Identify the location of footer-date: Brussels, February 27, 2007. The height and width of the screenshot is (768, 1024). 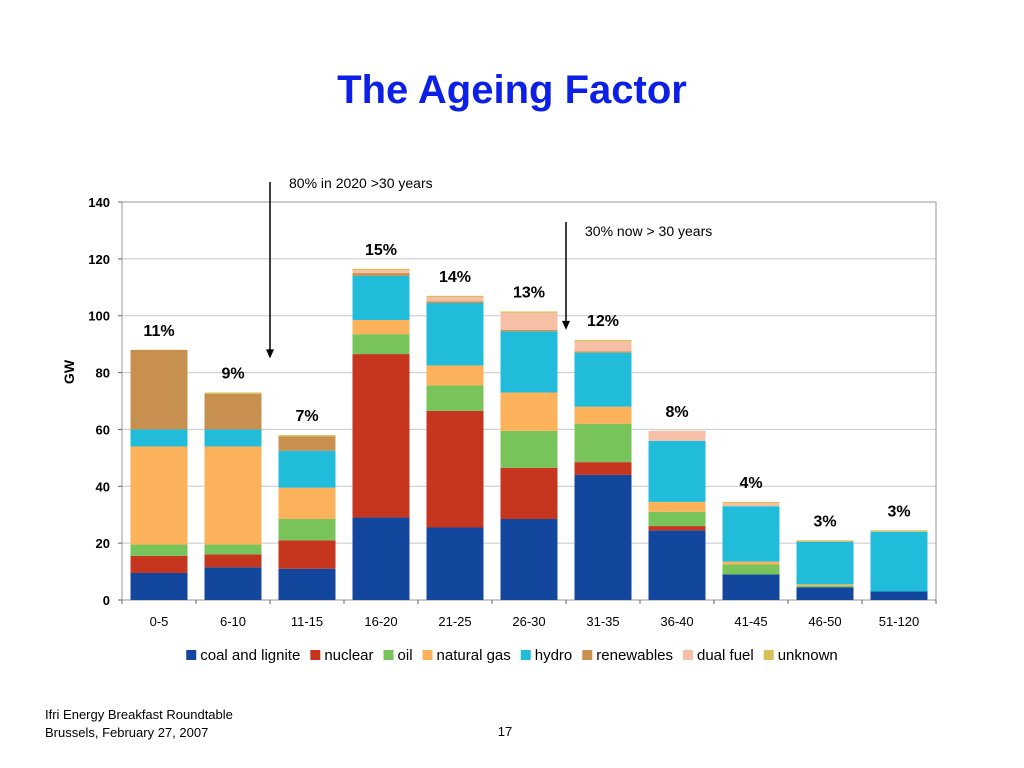
(127, 732).